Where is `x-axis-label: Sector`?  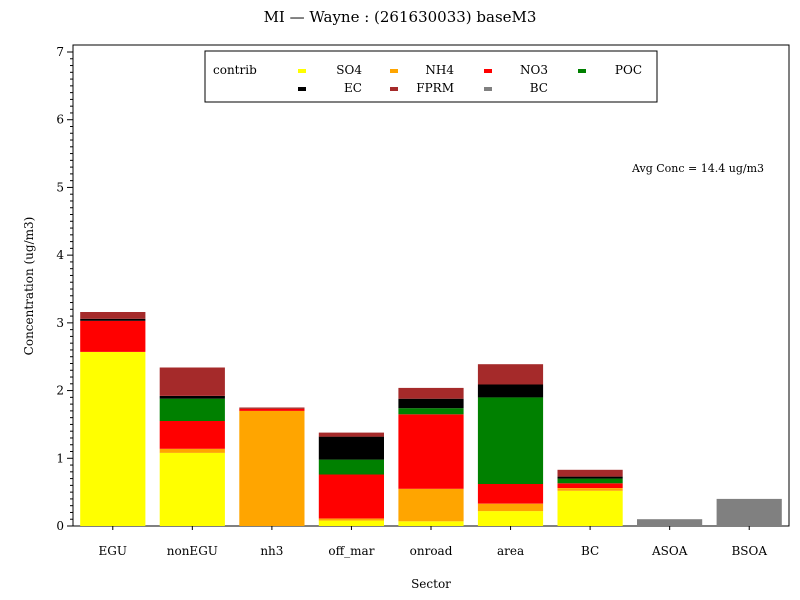
x-axis-label: Sector is located at coordinates (431, 584).